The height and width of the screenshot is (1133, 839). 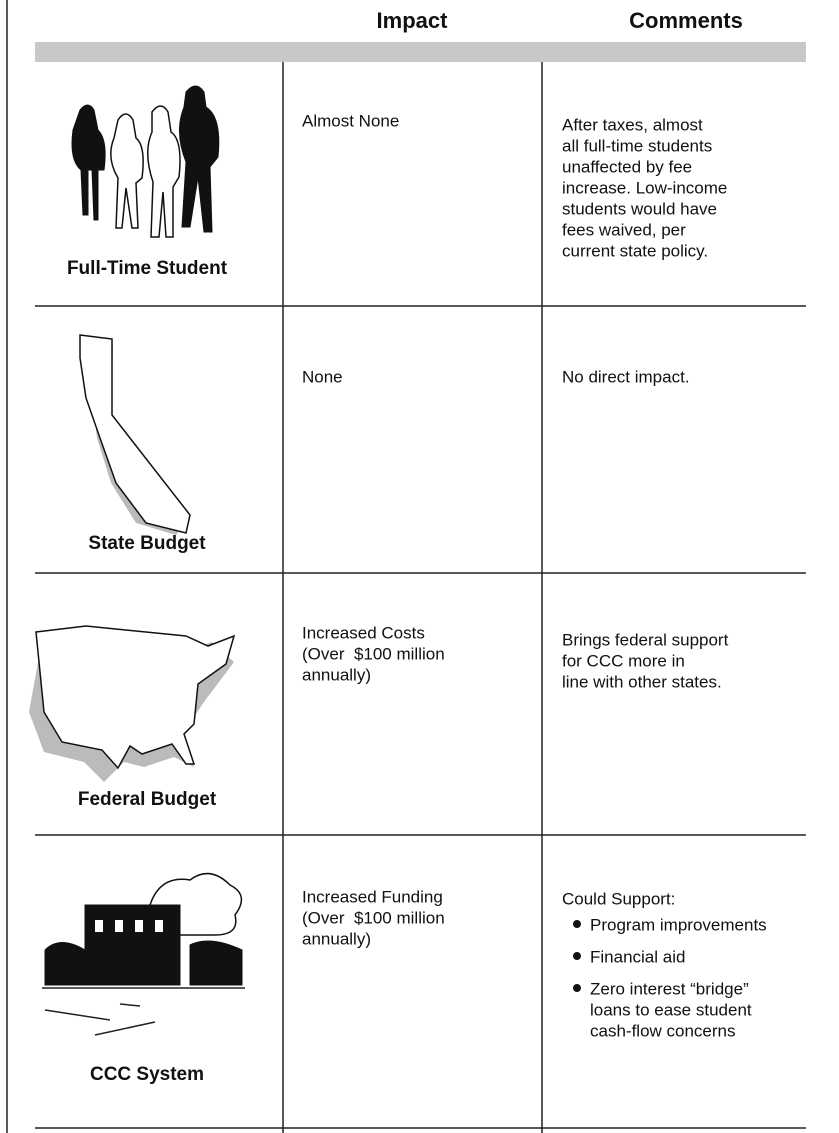 What do you see at coordinates (663, 1030) in the screenshot?
I see `bullet-text: cash-flow concerns` at bounding box center [663, 1030].